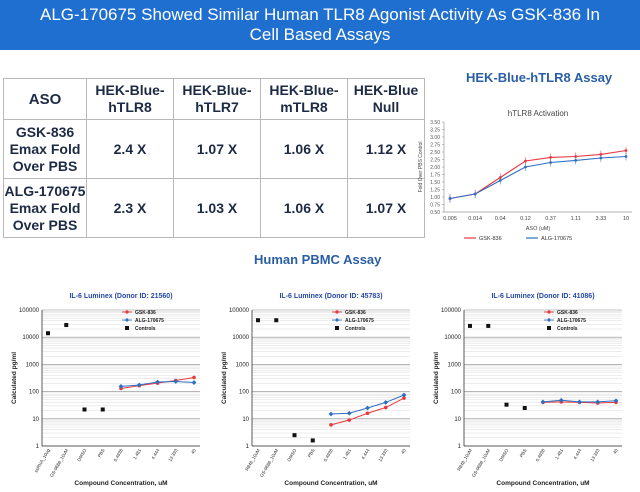 The height and width of the screenshot is (492, 640). I want to click on y-tick-label: 1.25, so click(435, 191).